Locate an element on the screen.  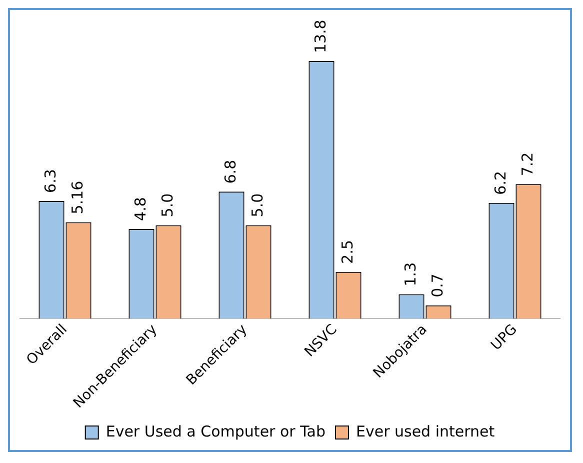
legend-label: Ever used internet is located at coordinates (425, 431).